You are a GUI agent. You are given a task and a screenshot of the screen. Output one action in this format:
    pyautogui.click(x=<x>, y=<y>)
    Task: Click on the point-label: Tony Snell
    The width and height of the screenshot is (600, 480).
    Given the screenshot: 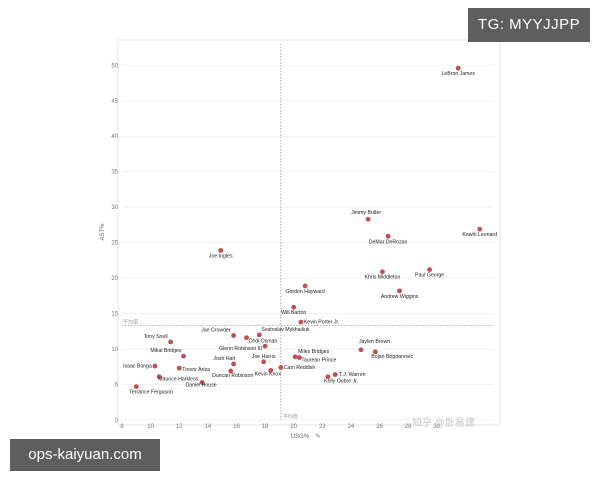 What is the action you would take?
    pyautogui.click(x=156, y=337)
    